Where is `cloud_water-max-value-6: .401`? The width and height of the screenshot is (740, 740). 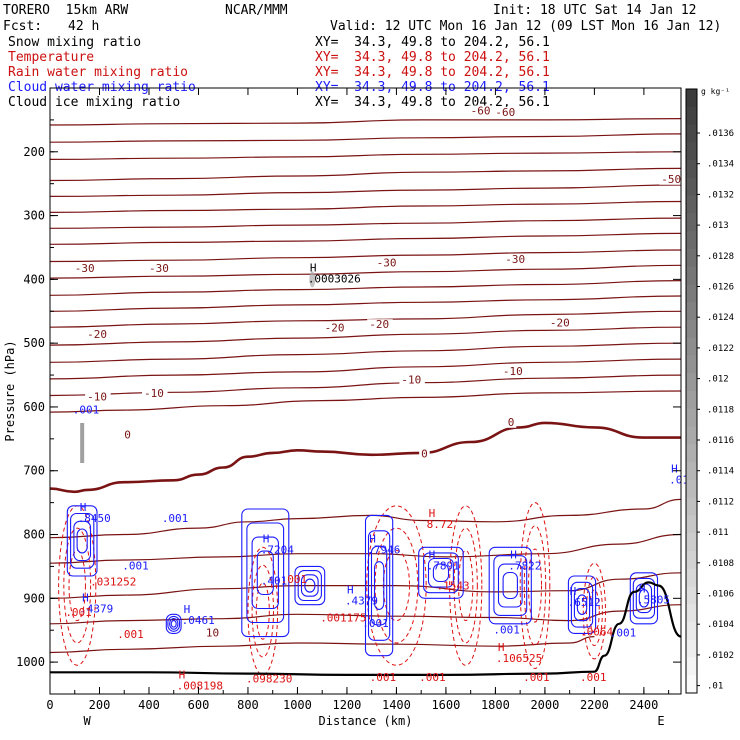
cloud_water-max-value-6: .401 is located at coordinates (274, 580).